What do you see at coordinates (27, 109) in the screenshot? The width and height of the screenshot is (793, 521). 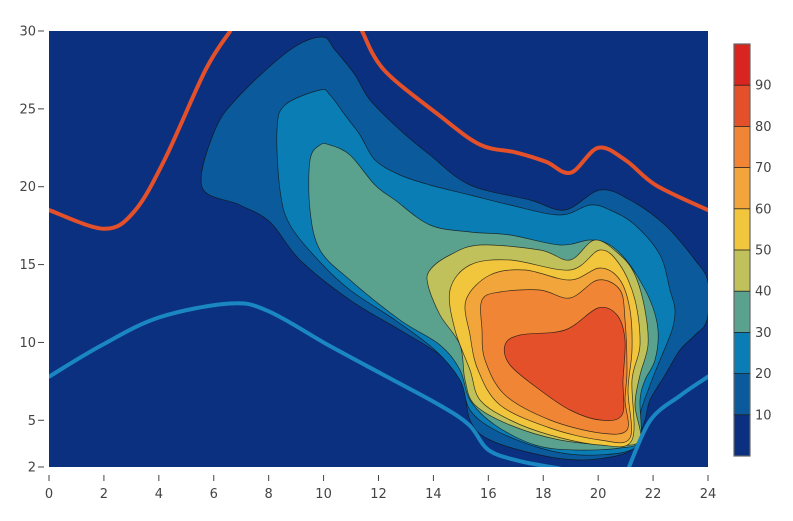 I see `y-tick-label: 25` at bounding box center [27, 109].